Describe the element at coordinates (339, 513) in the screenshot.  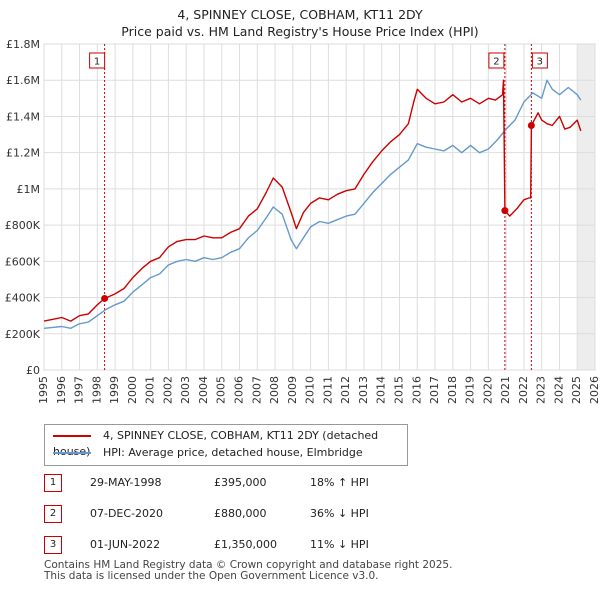
I see `transaction-hpi: 36% ↓ HPI` at that location.